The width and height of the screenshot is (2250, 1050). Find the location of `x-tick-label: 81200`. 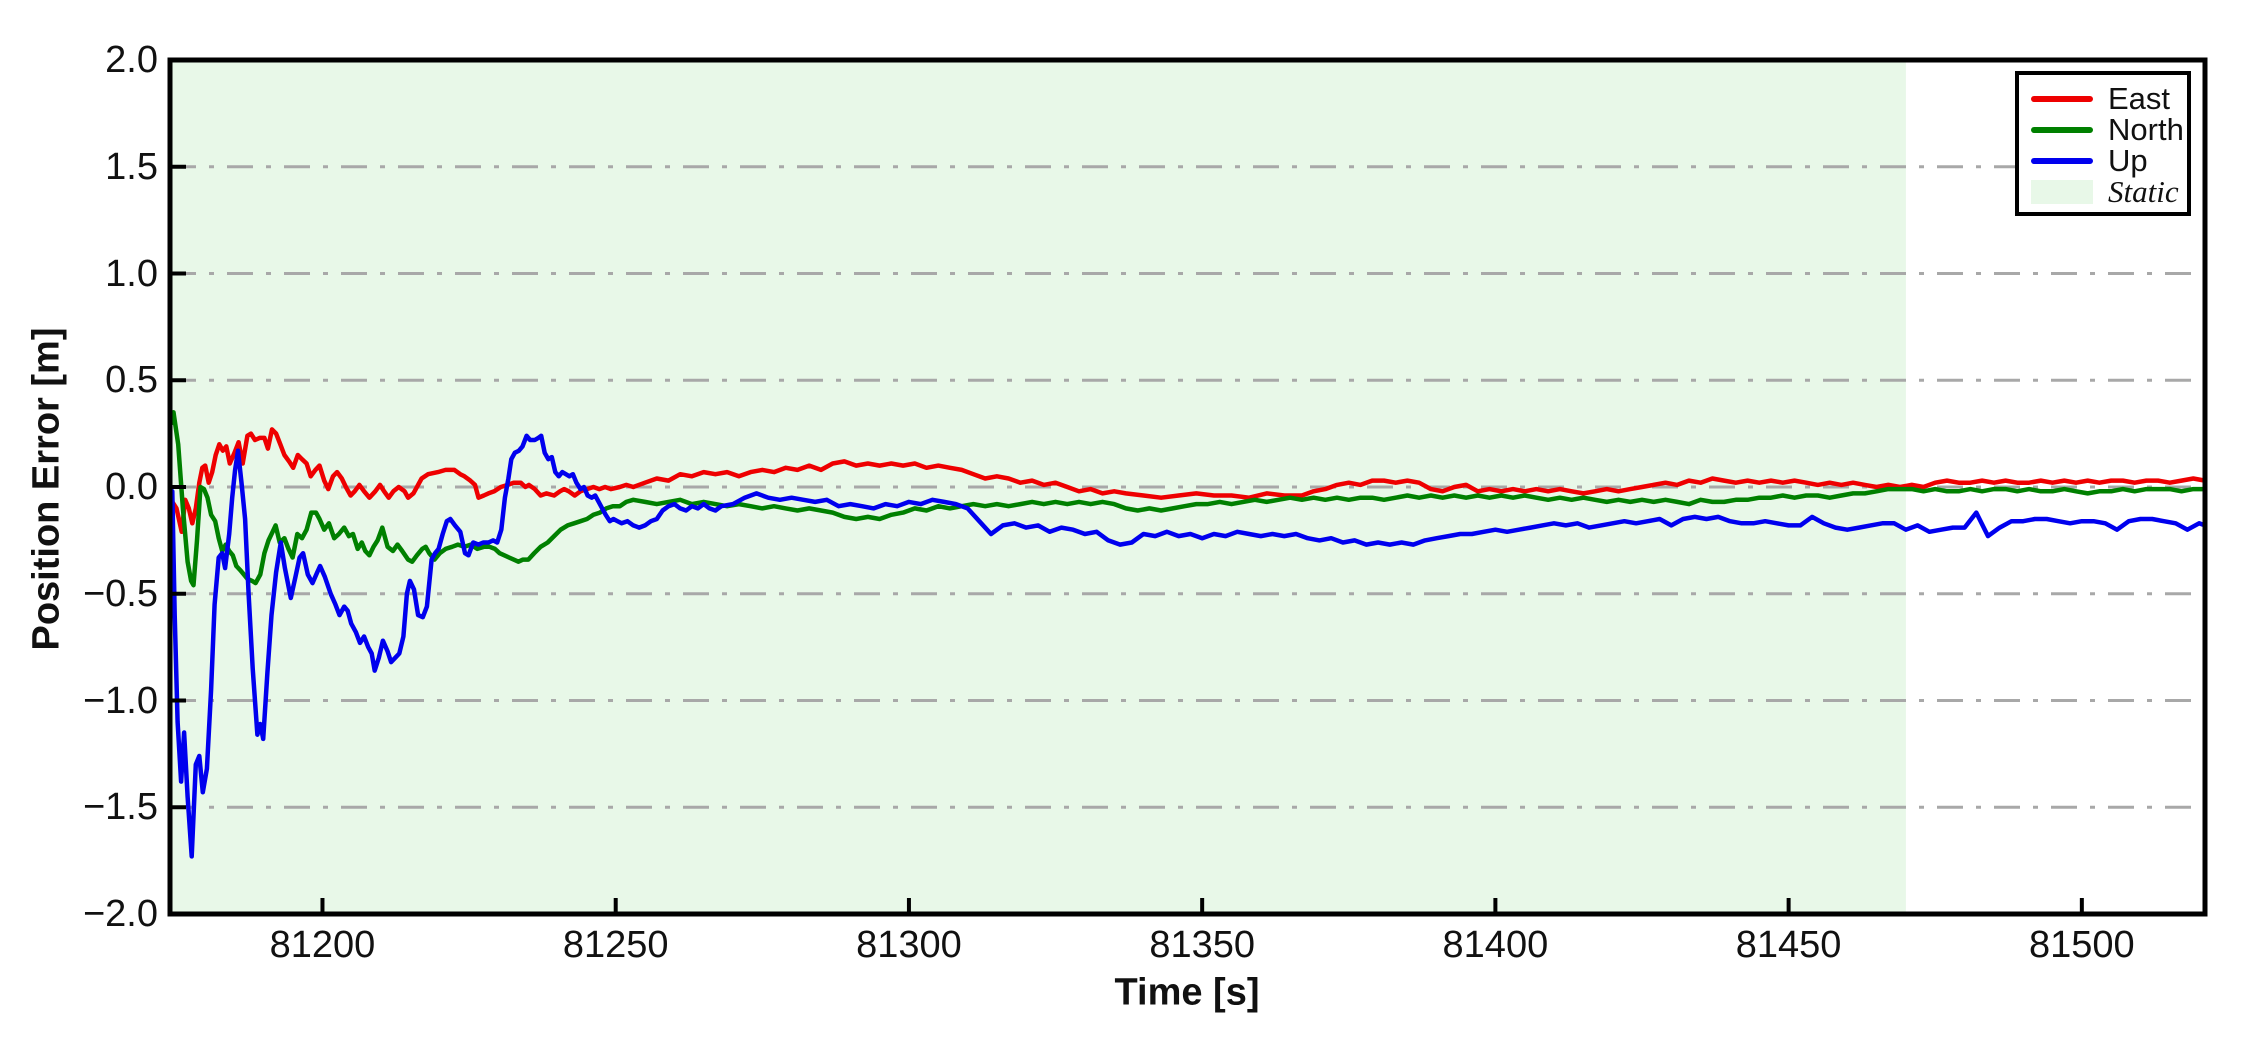

x-tick-label: 81200 is located at coordinates (322, 945).